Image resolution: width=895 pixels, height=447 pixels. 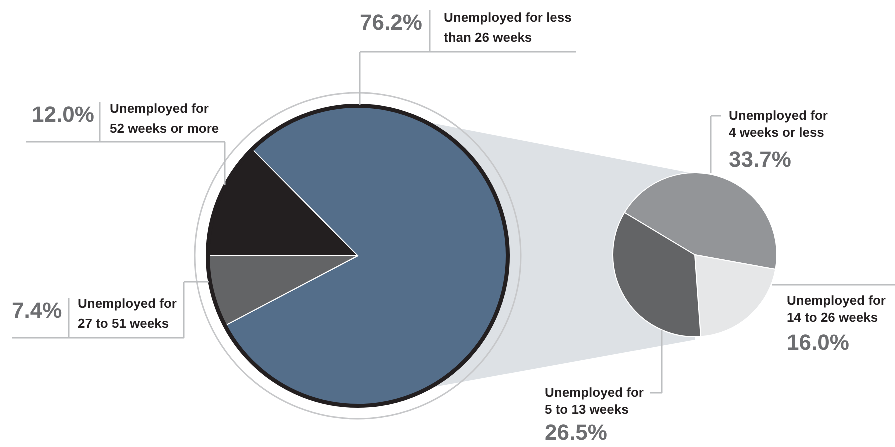 What do you see at coordinates (818, 342) in the screenshot?
I see `data-label: 16.0%` at bounding box center [818, 342].